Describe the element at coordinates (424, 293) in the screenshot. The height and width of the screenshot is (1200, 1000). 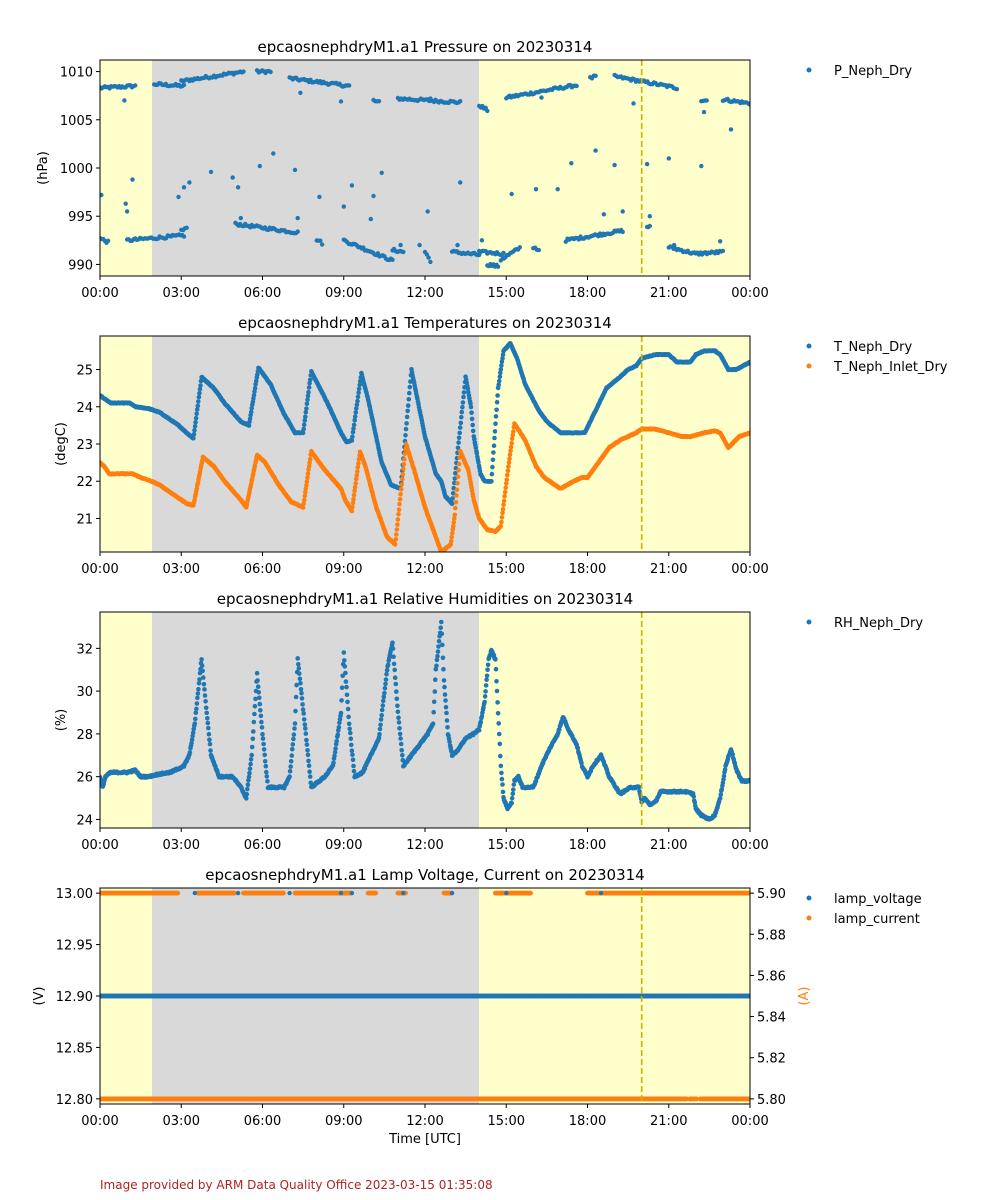
I see `x-tick-label: 12:00` at that location.